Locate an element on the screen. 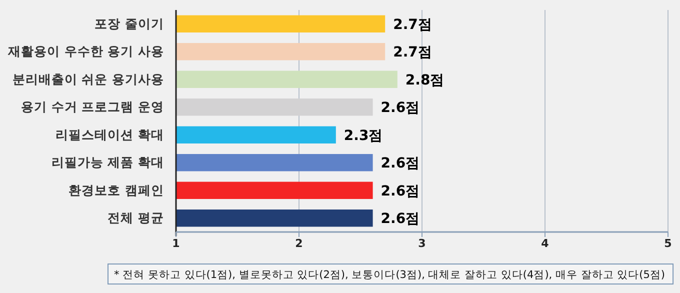 This screenshot has width=680, height=293. y-tick-label: 리필가능 제품 확대 is located at coordinates (107, 162).